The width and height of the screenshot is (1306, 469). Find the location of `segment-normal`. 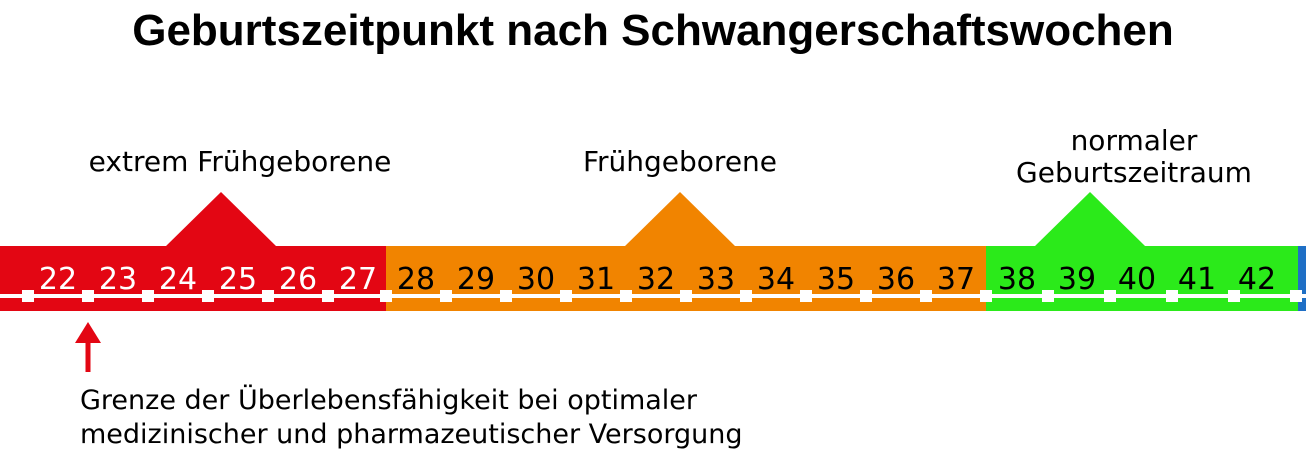

segment-normal is located at coordinates (1142, 278).